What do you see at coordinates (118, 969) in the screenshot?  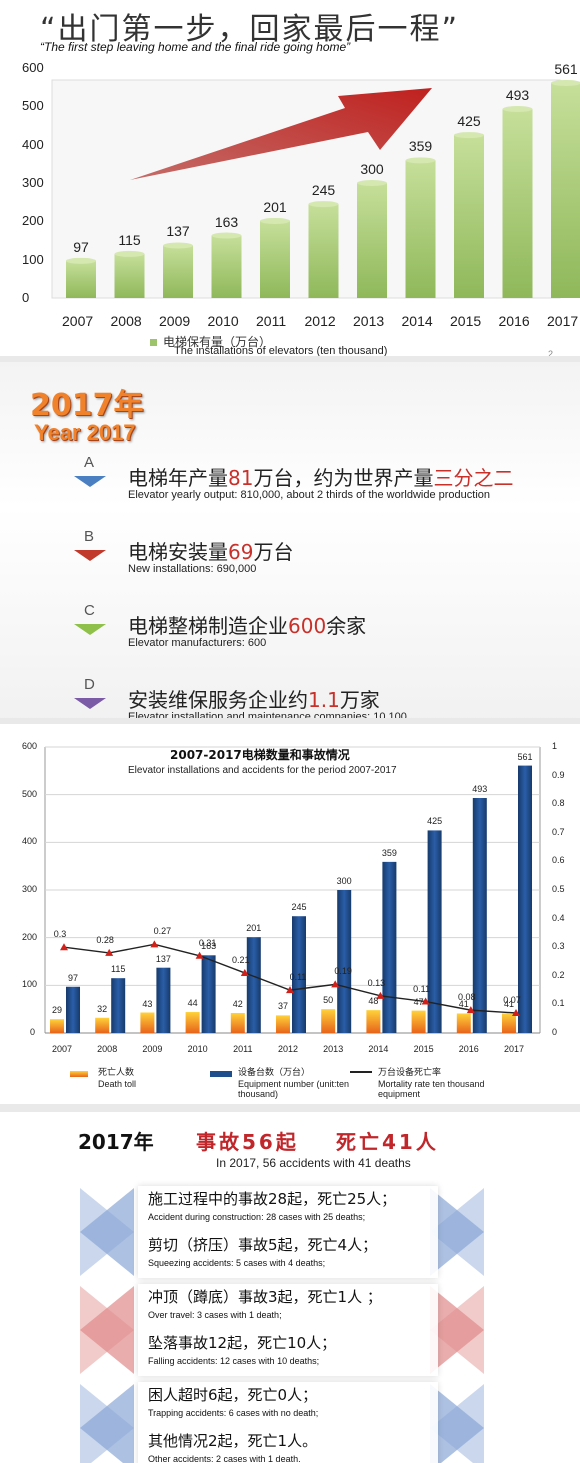 I see `equipment-value-label: 115` at bounding box center [118, 969].